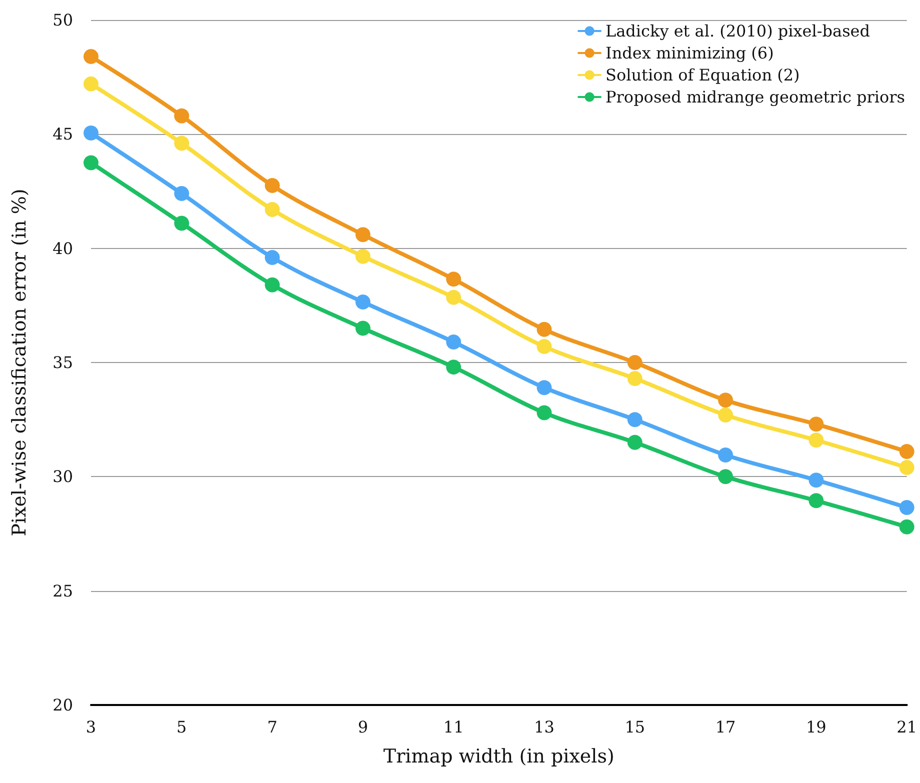 The height and width of the screenshot is (783, 920). Describe the element at coordinates (544, 727) in the screenshot. I see `x-tick-label: 13` at that location.